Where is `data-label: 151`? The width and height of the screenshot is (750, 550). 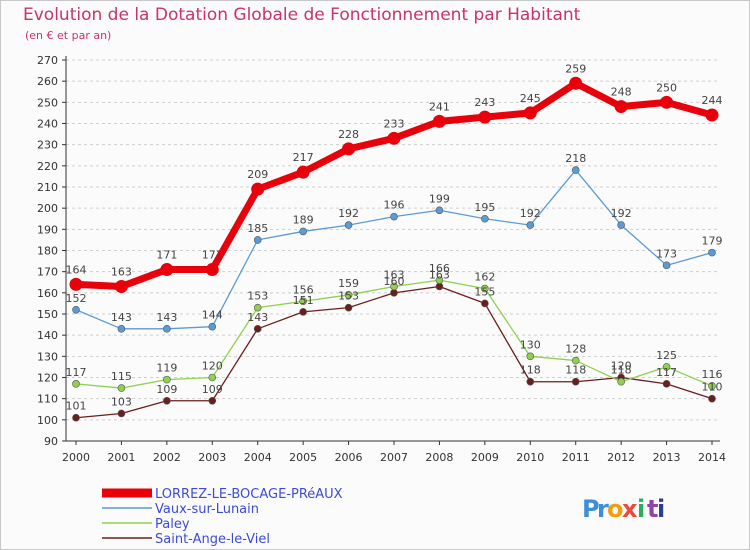
data-label: 151 is located at coordinates (303, 300).